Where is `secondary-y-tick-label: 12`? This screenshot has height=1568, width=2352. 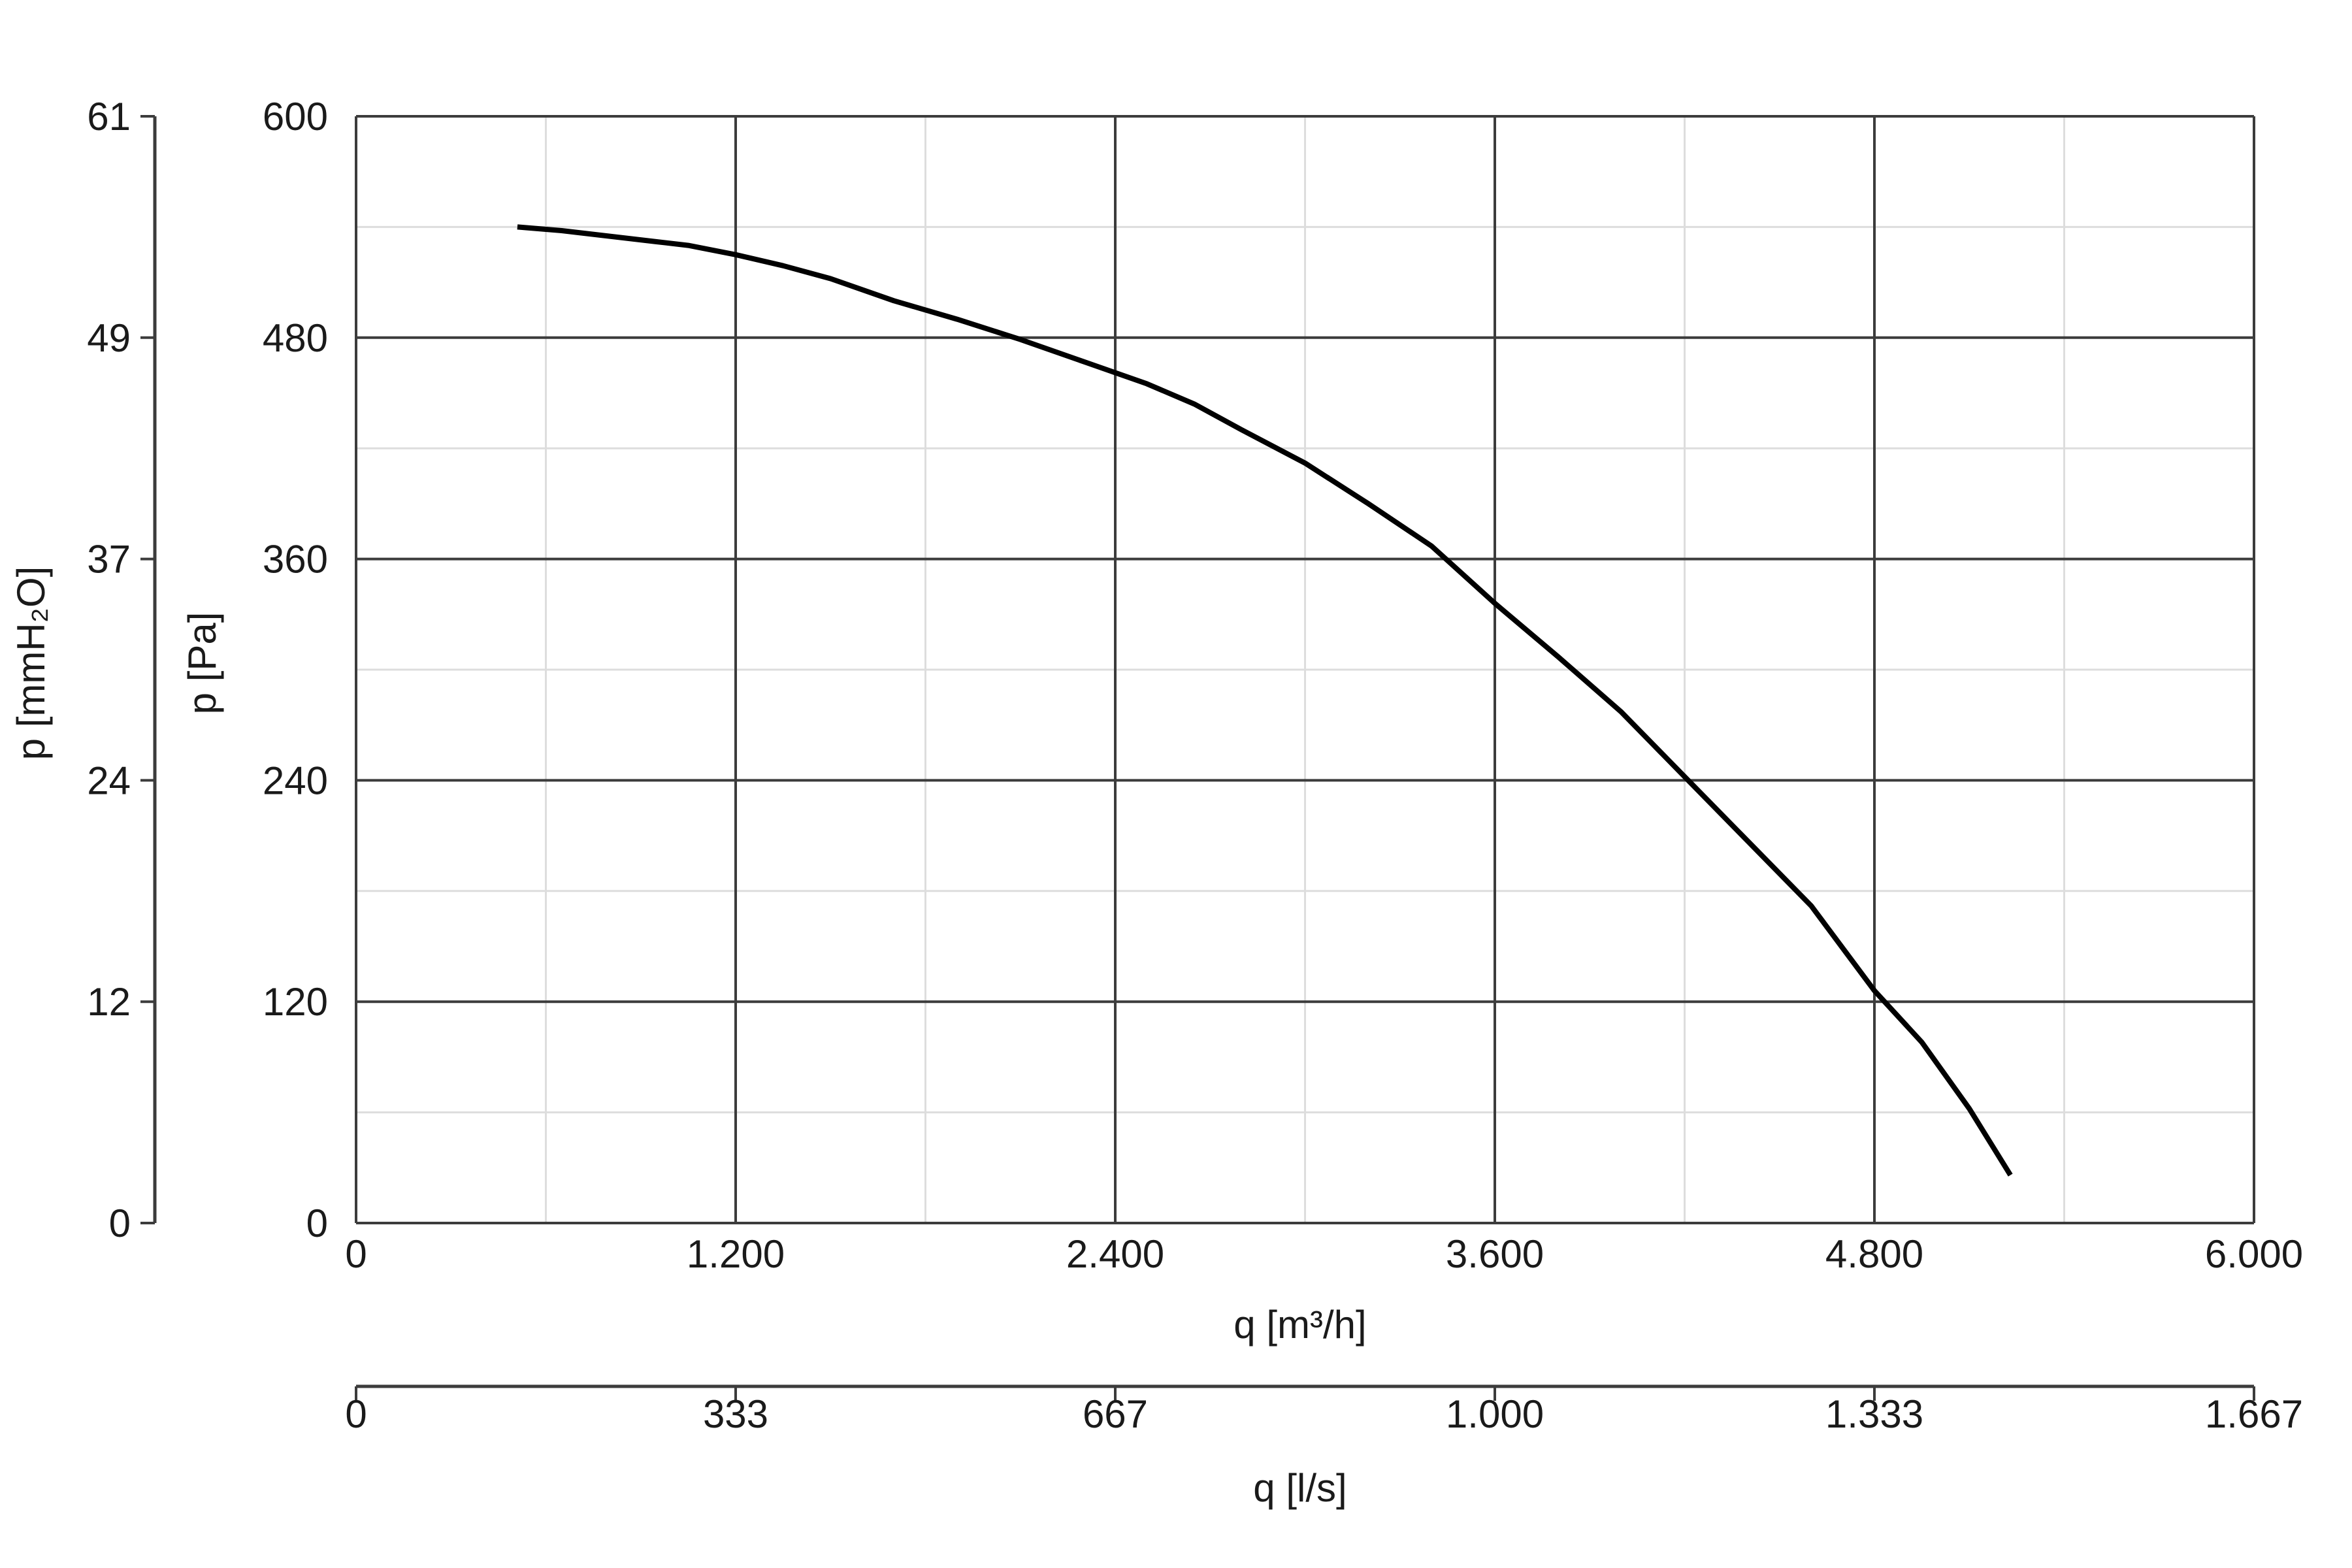
secondary-y-tick-label: 12 is located at coordinates (109, 1002).